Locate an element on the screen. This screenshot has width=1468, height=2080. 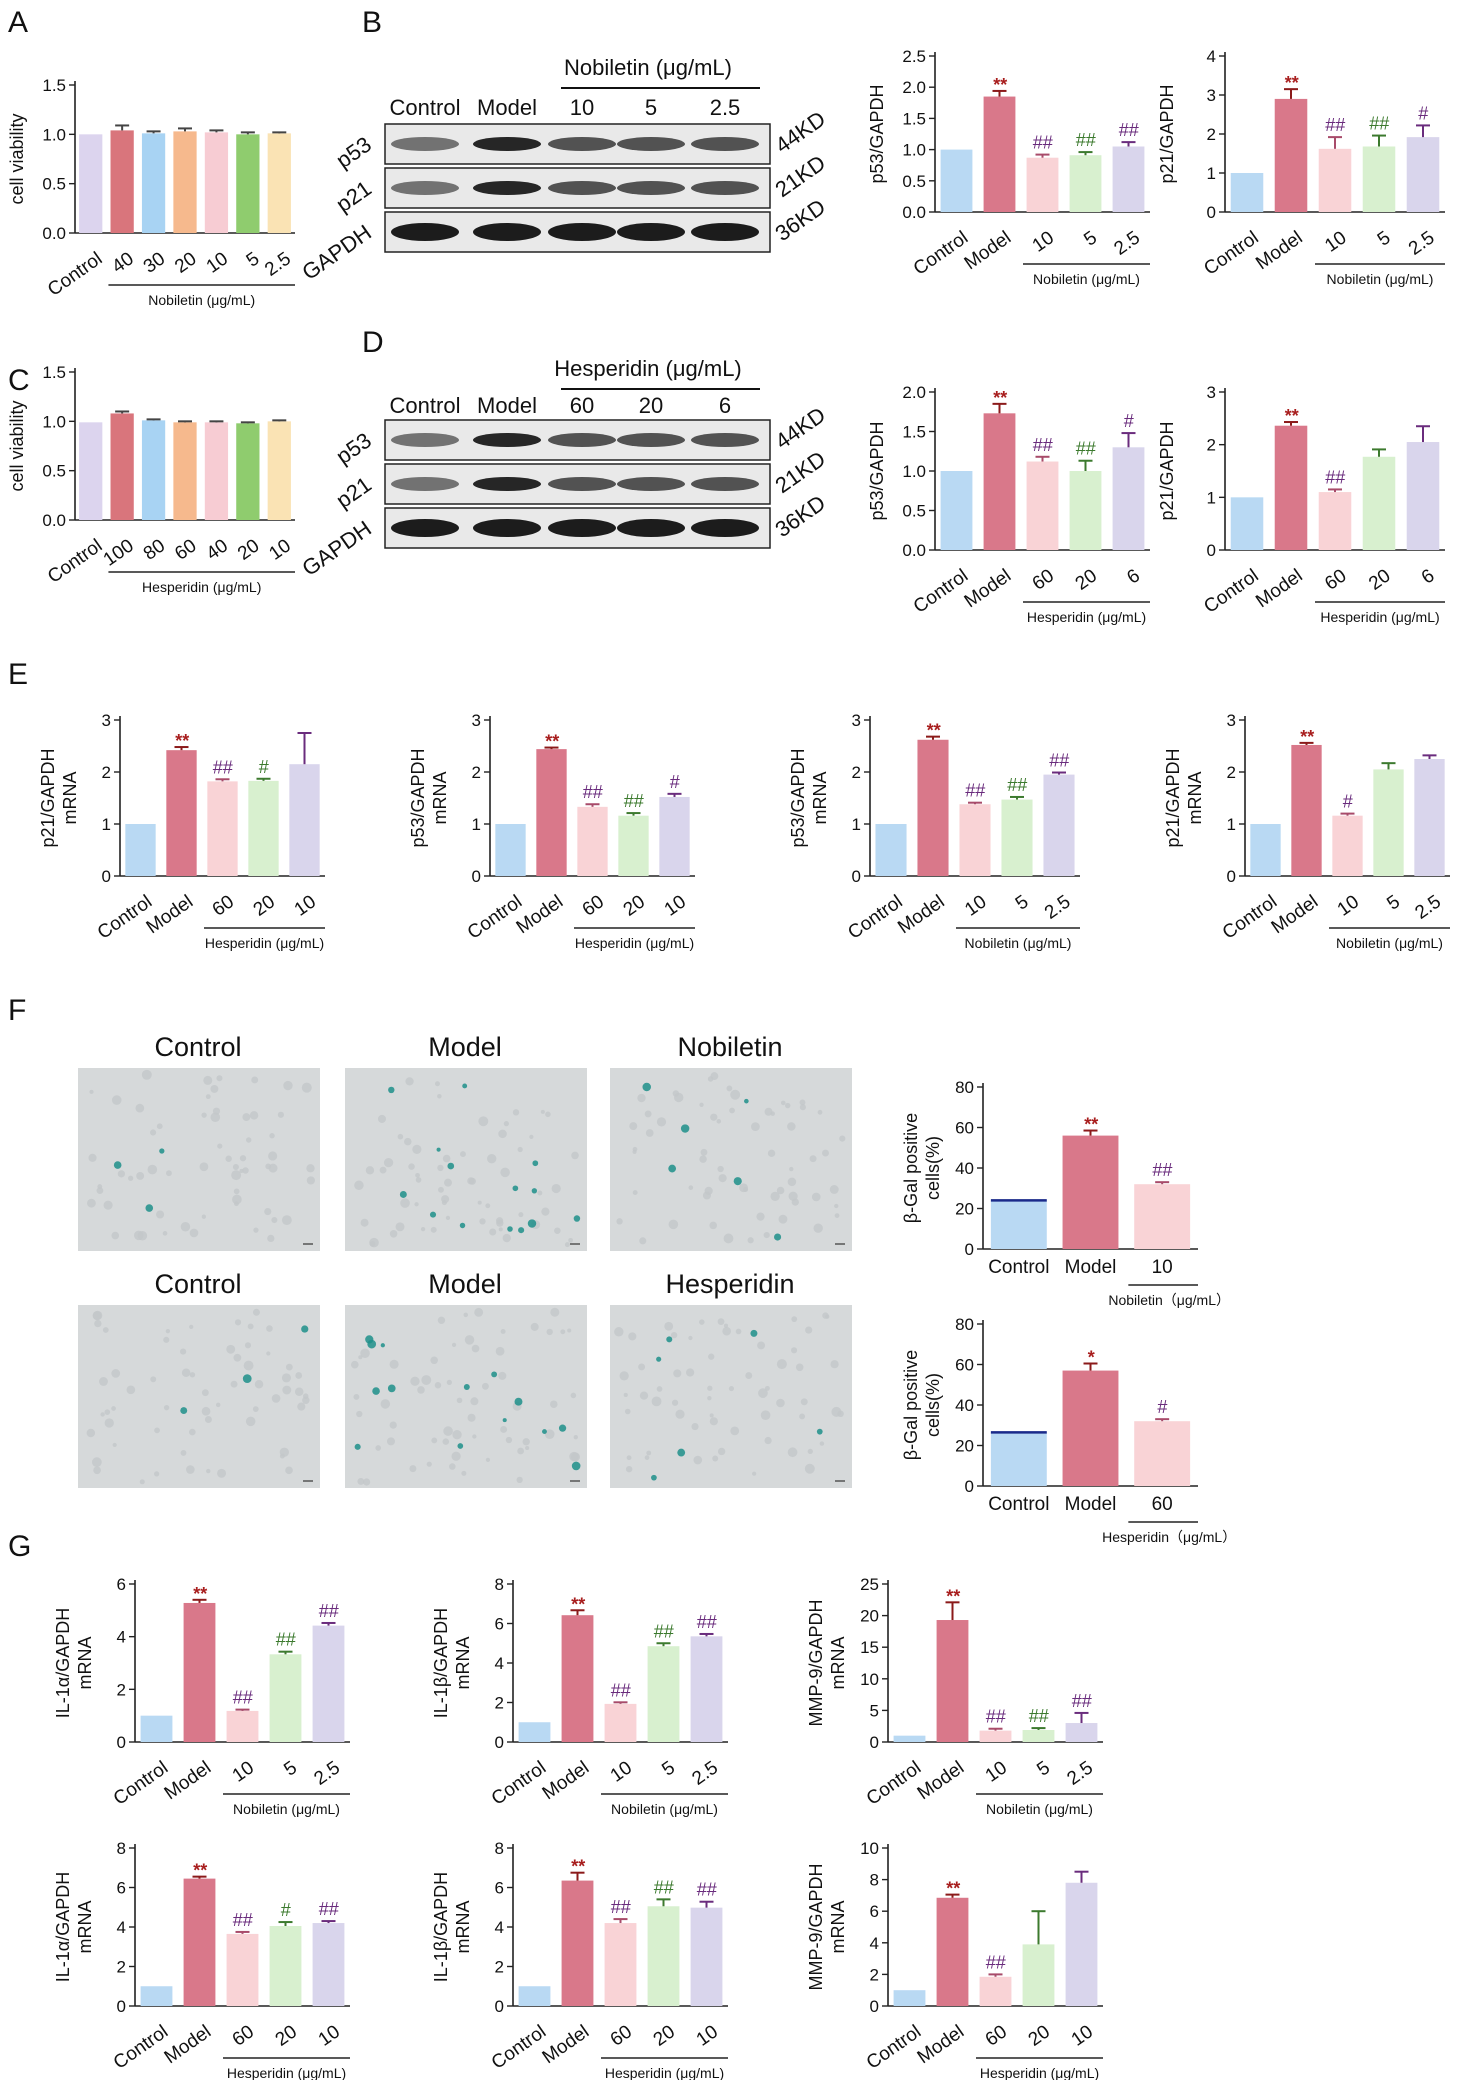
panel-label-d: D is located at coordinates (373, 342).